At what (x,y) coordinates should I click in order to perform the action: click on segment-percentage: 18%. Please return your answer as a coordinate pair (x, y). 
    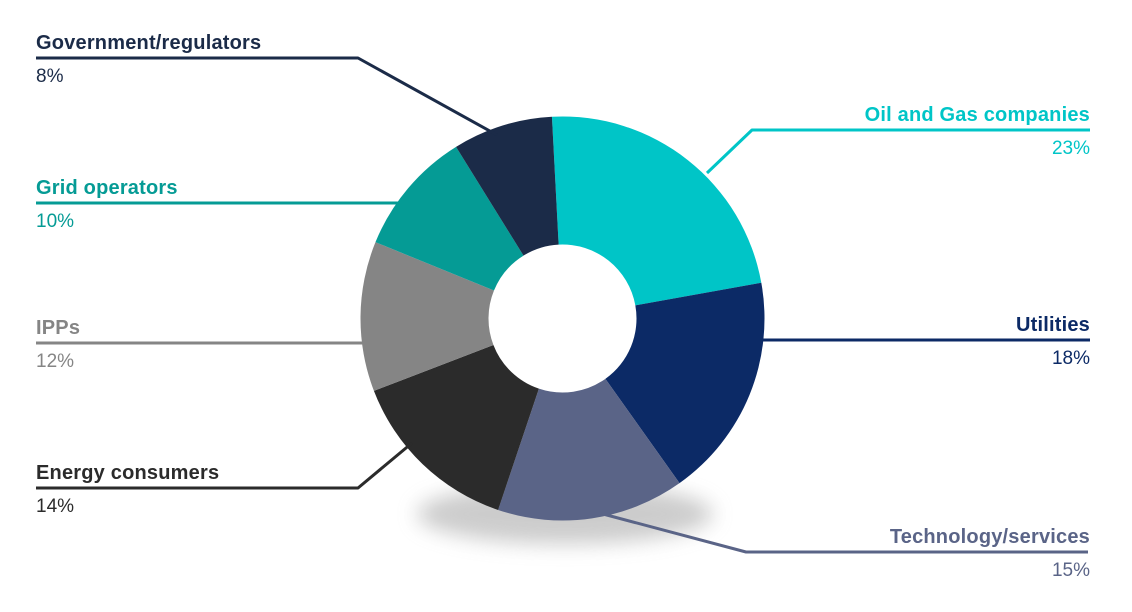
    Looking at the image, I should click on (1070, 358).